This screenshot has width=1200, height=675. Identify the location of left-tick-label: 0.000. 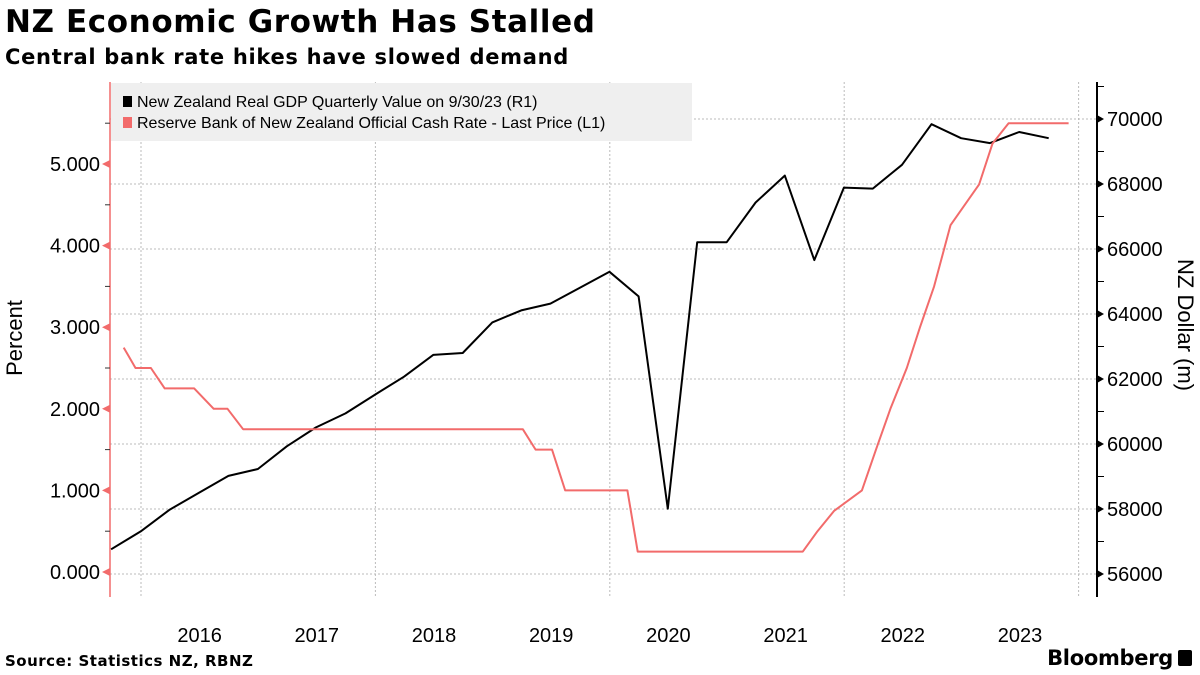
(75, 573).